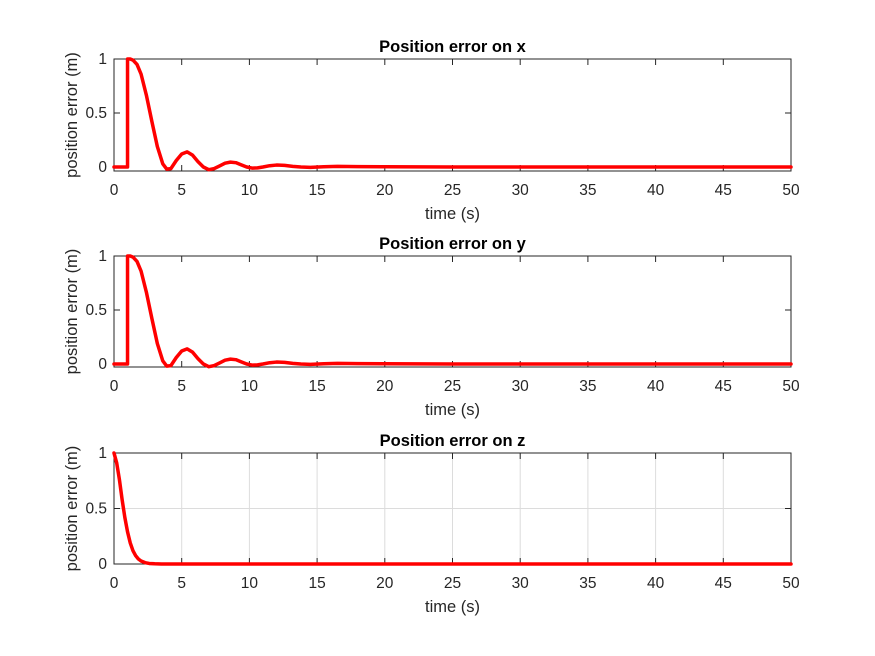  Describe the element at coordinates (453, 47) in the screenshot. I see `subplot-title: Position error on x` at that location.